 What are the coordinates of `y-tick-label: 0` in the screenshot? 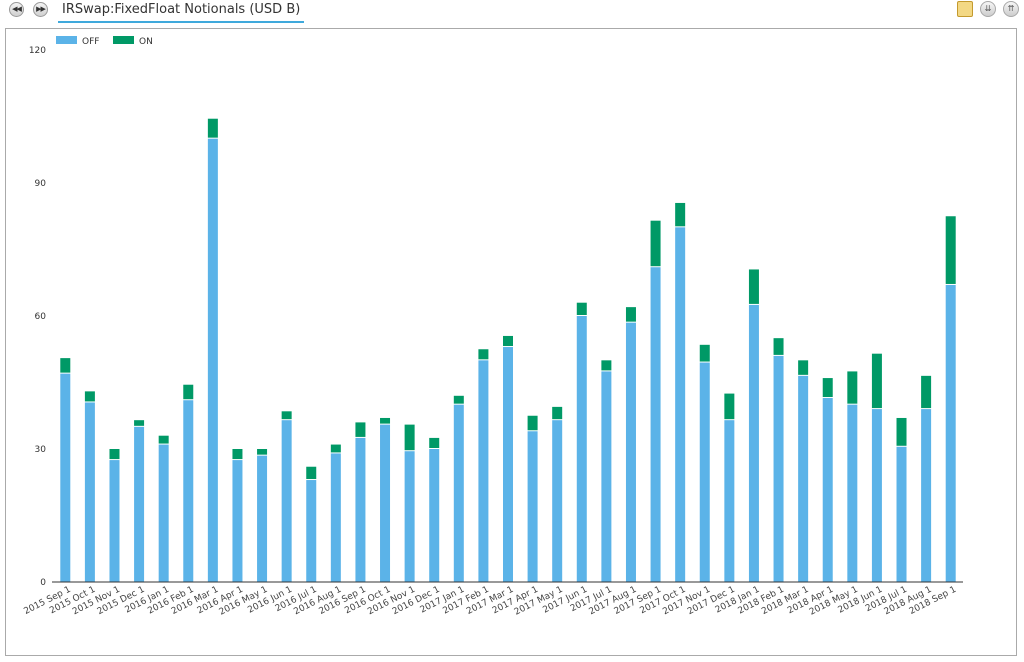 It's located at (43, 583).